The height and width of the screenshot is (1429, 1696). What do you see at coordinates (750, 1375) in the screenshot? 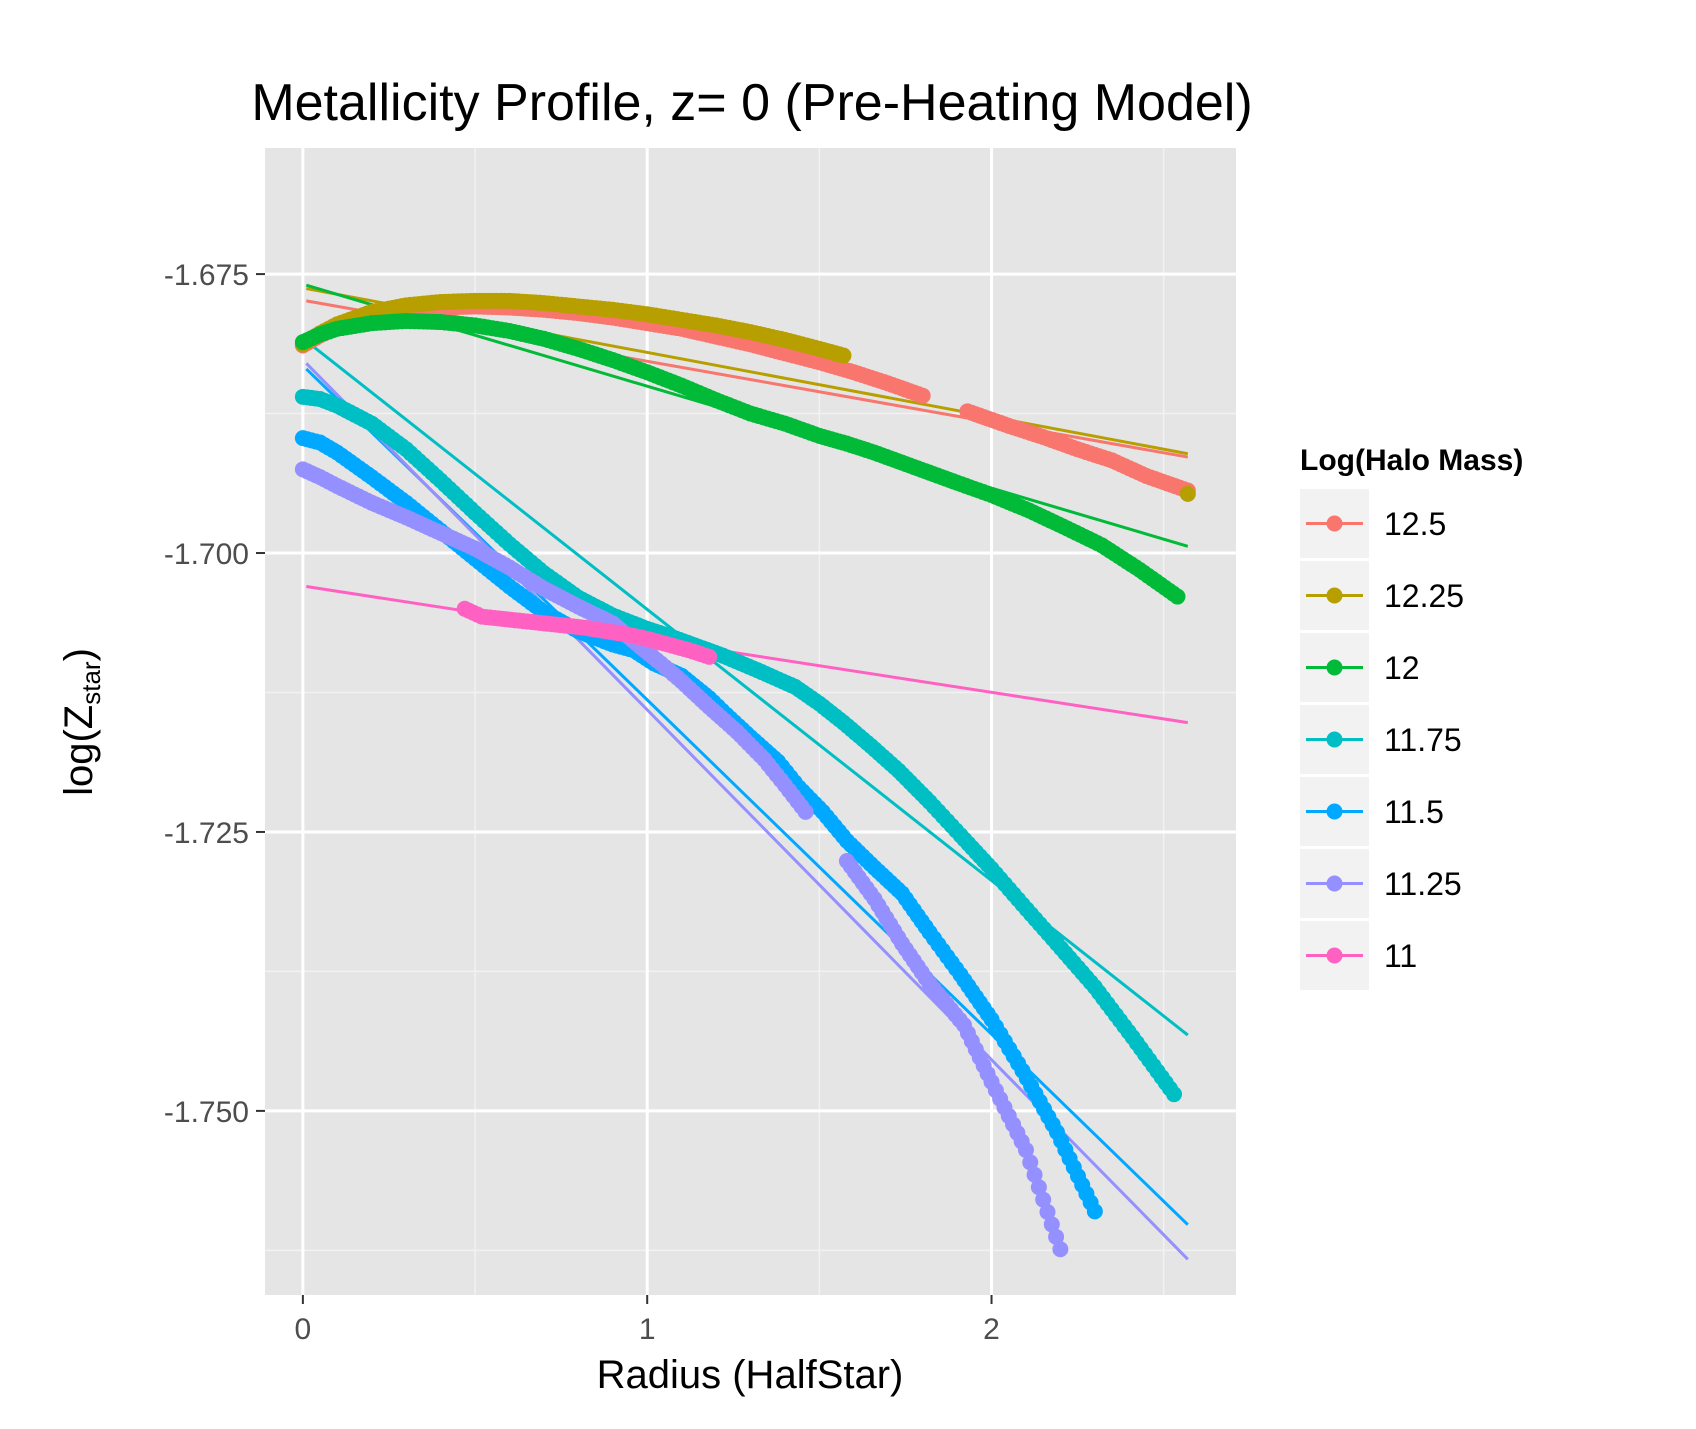
I see `x-axis-title: Radius (HalfStar)` at bounding box center [750, 1375].